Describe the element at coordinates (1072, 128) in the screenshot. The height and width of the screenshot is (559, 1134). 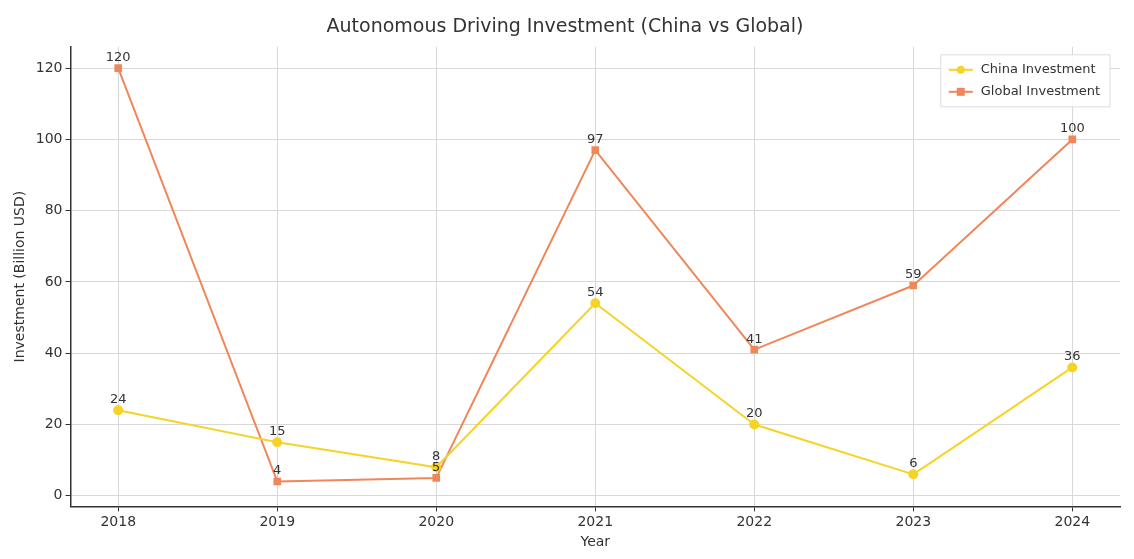
I see `data-label: 100` at that location.